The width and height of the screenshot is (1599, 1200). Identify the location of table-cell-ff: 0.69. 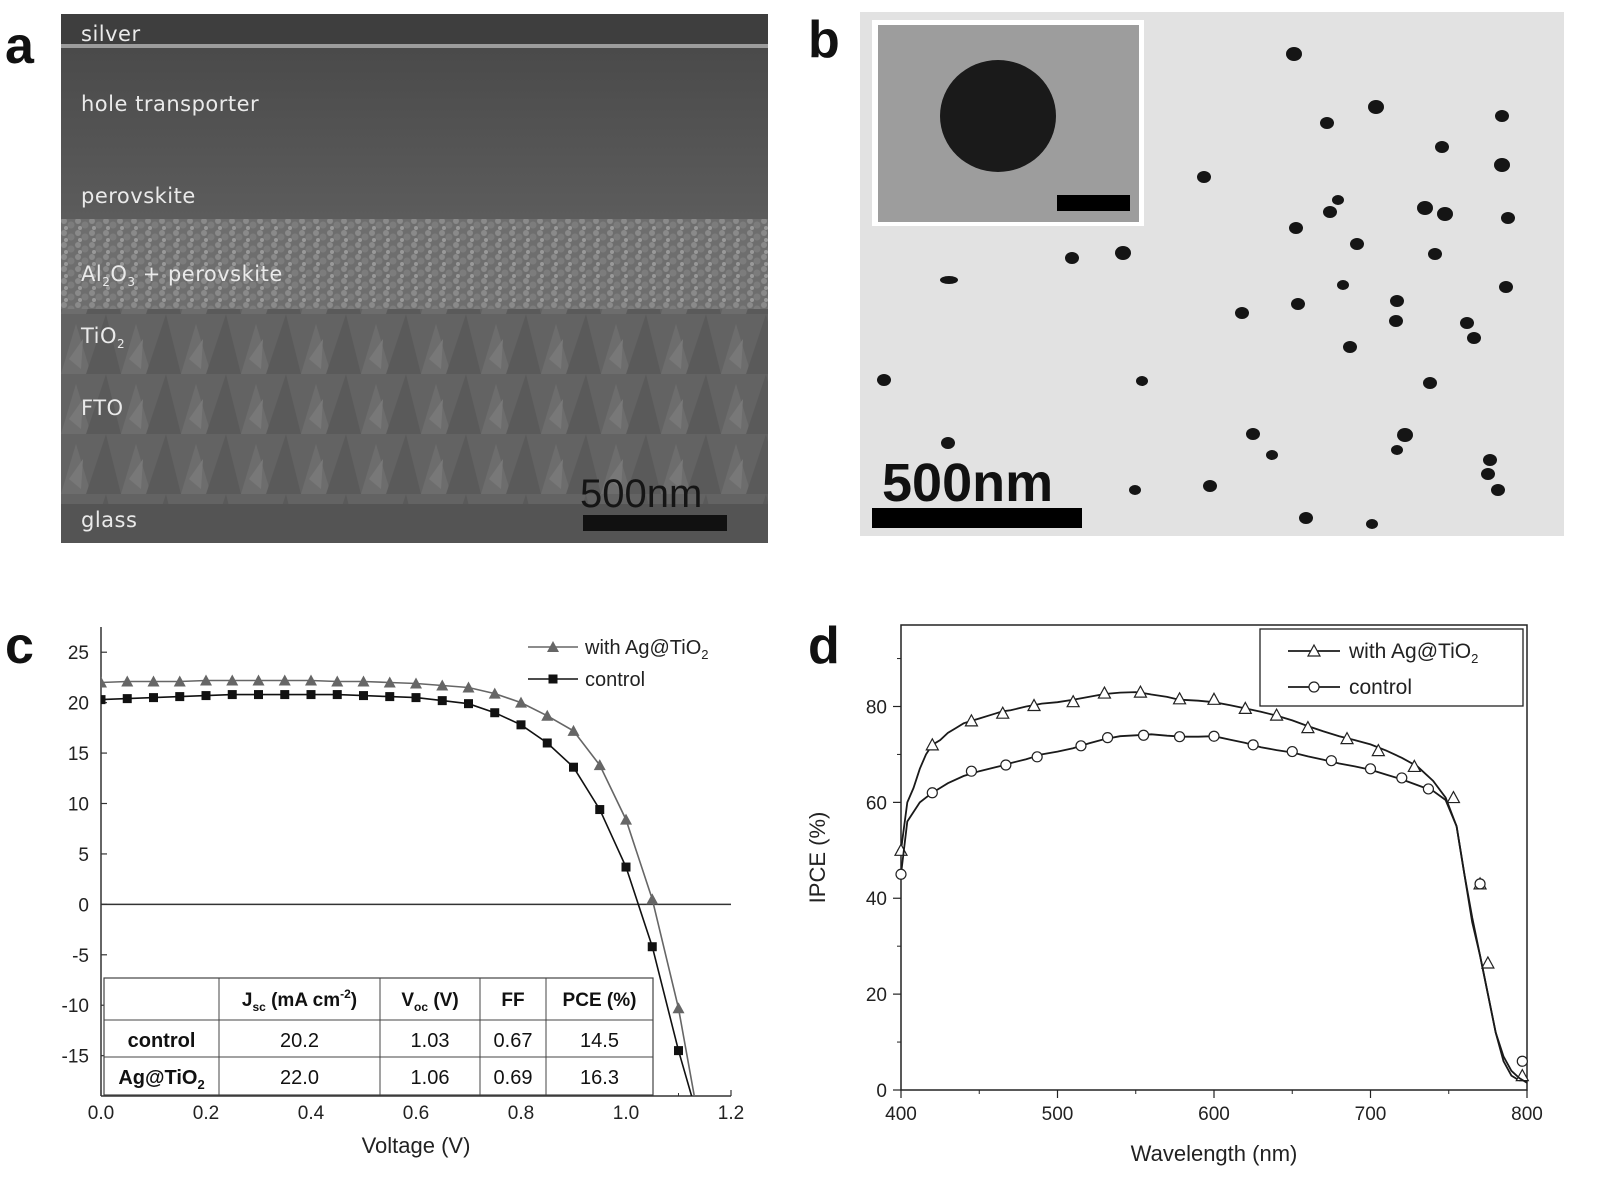
(513, 1078).